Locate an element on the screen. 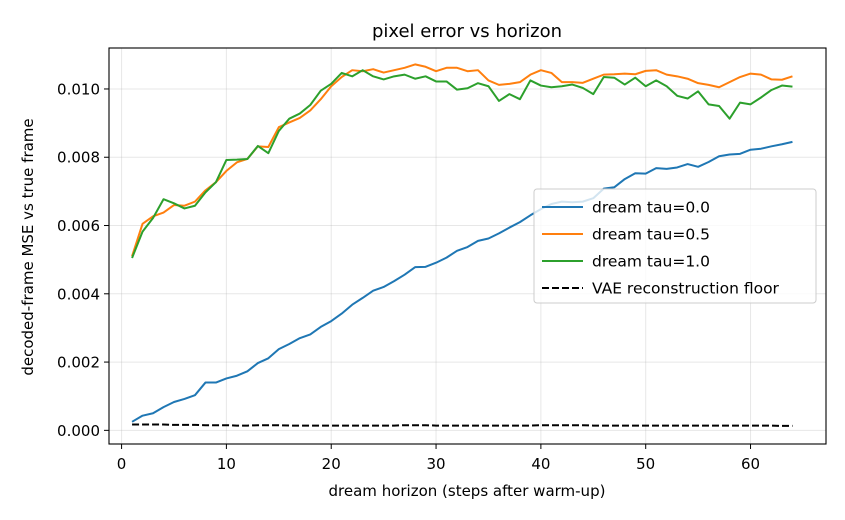  y-tick-label: 0.010 is located at coordinates (78, 89).